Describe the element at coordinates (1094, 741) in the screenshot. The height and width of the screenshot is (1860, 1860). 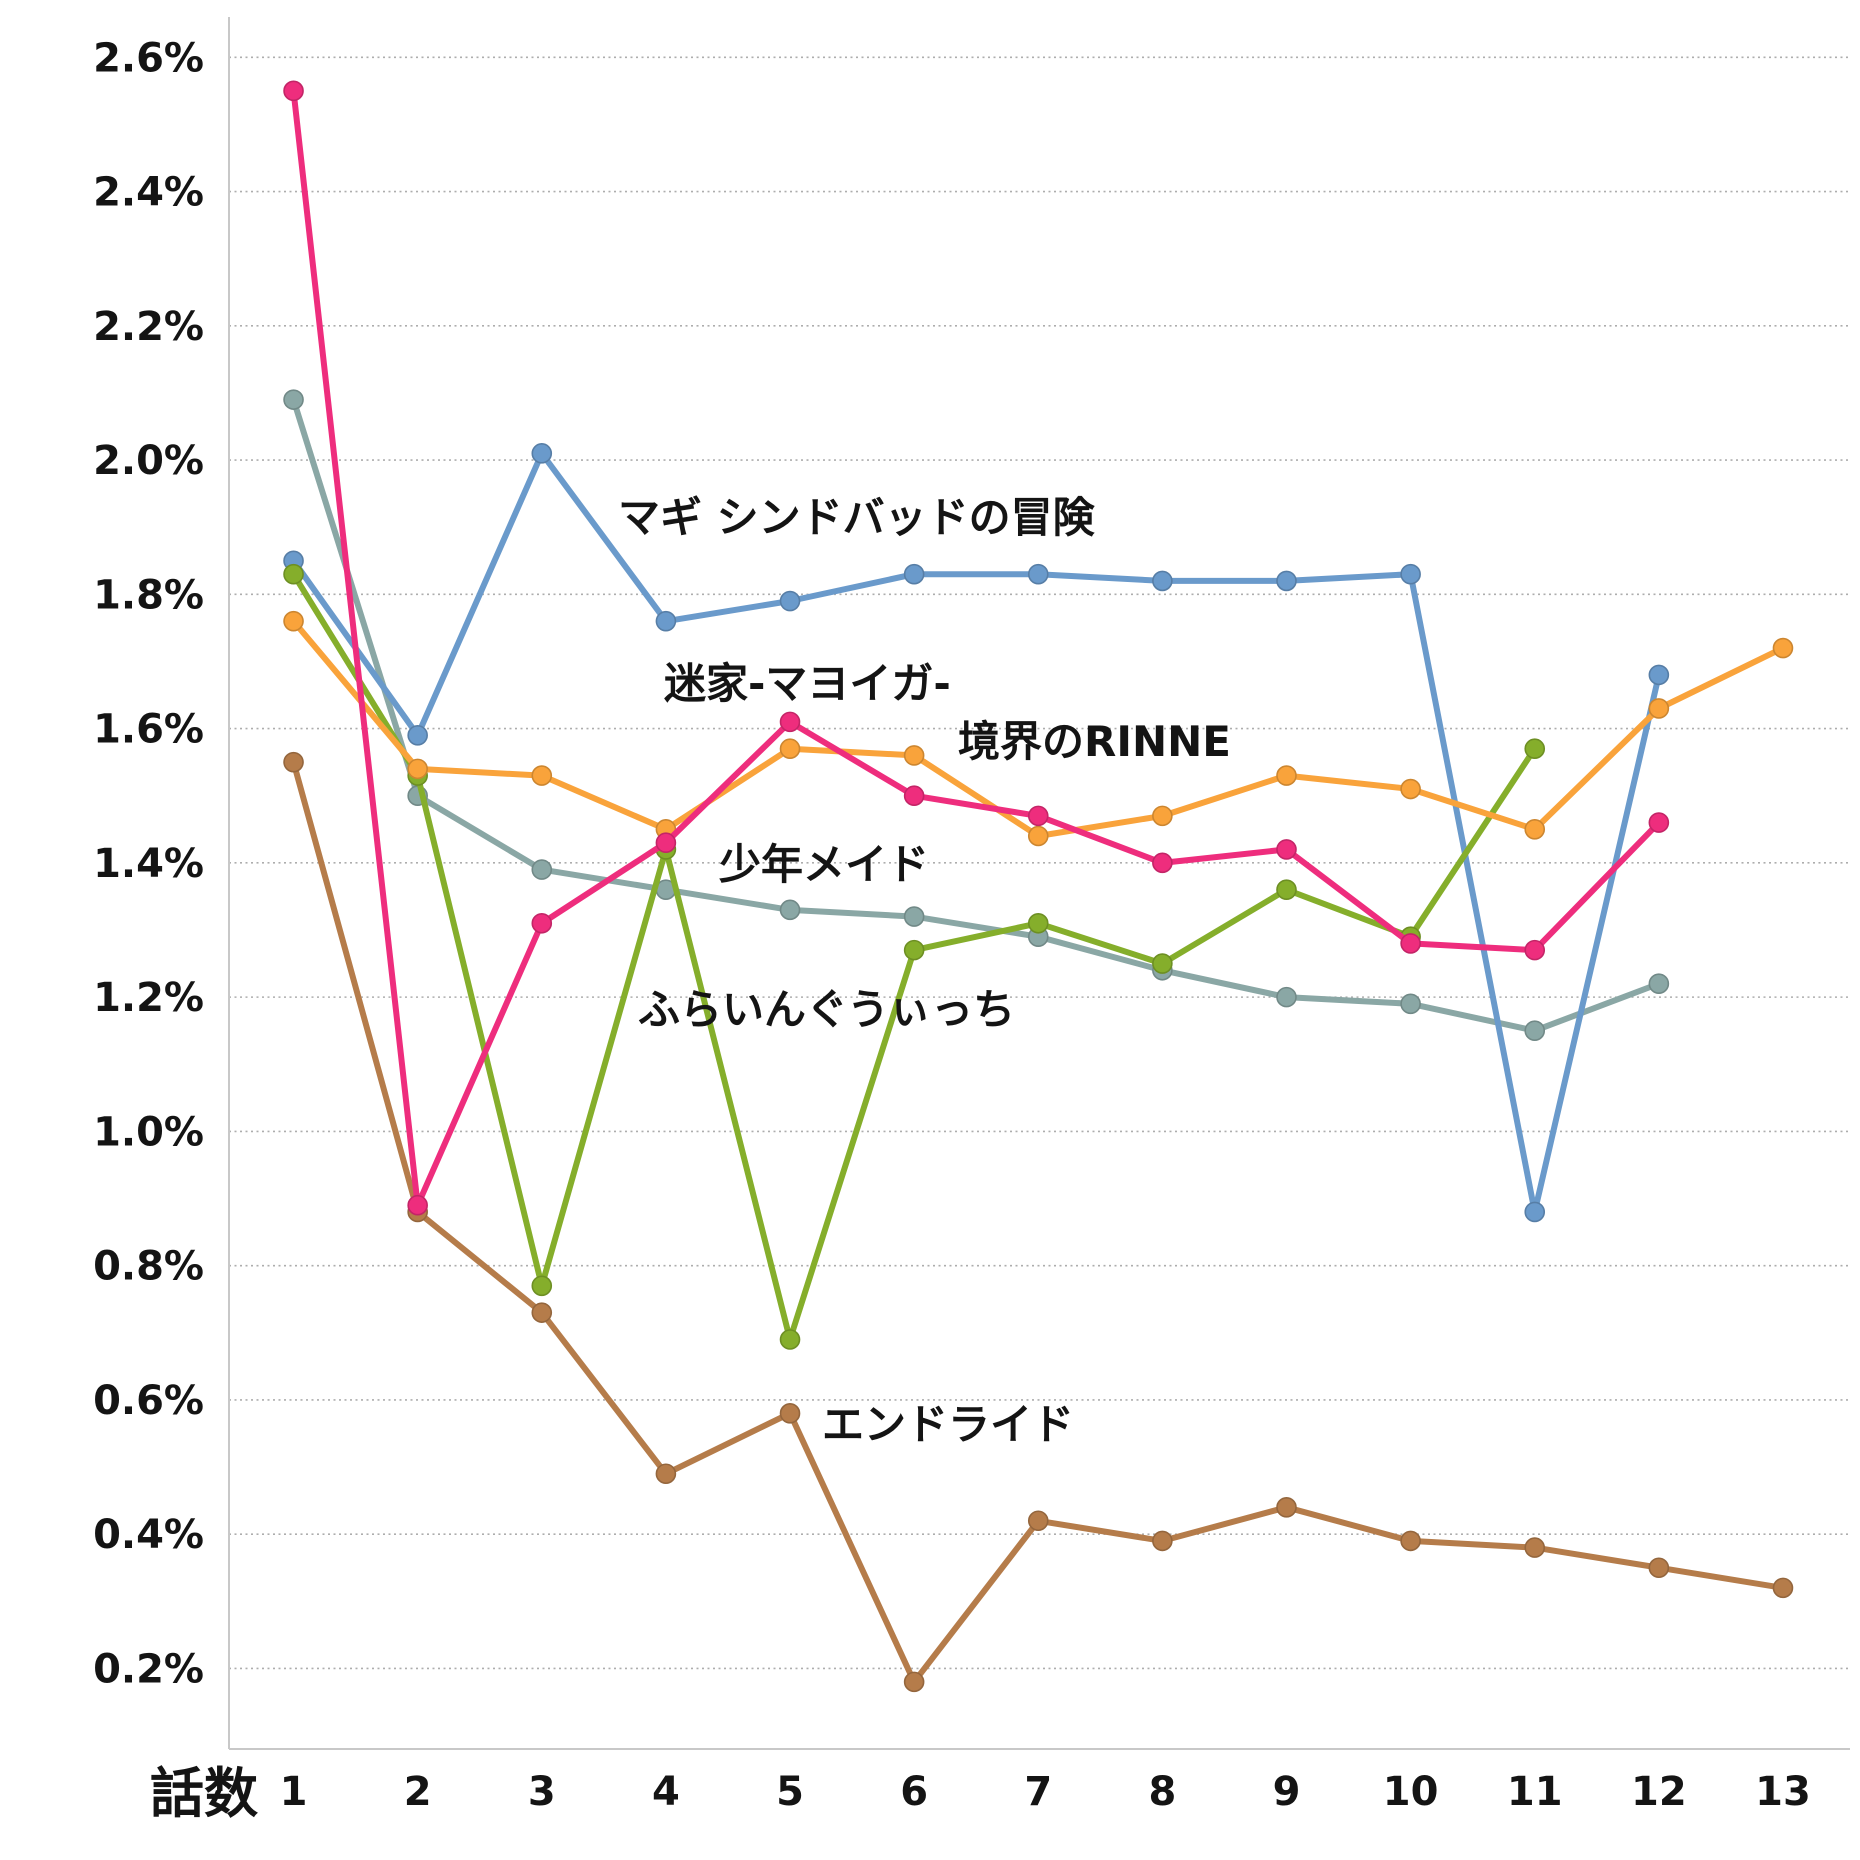
I see `series-label-rinne: 境界のRINNE` at that location.